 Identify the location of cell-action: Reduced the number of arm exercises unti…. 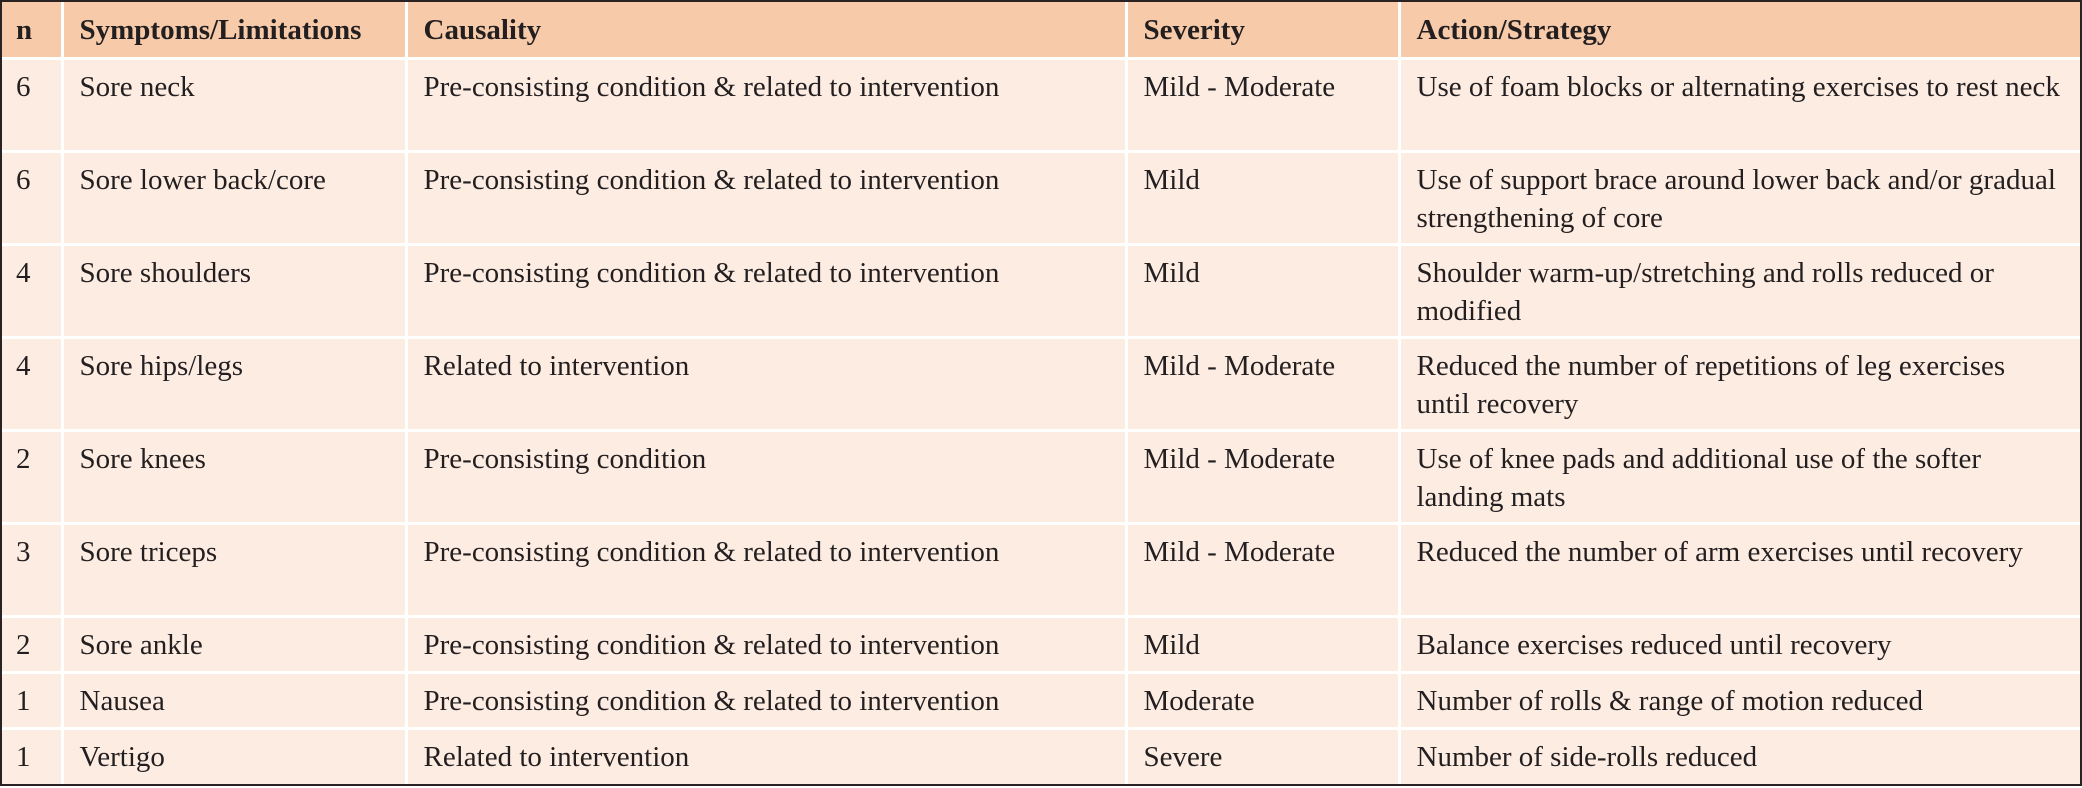
(1738, 569).